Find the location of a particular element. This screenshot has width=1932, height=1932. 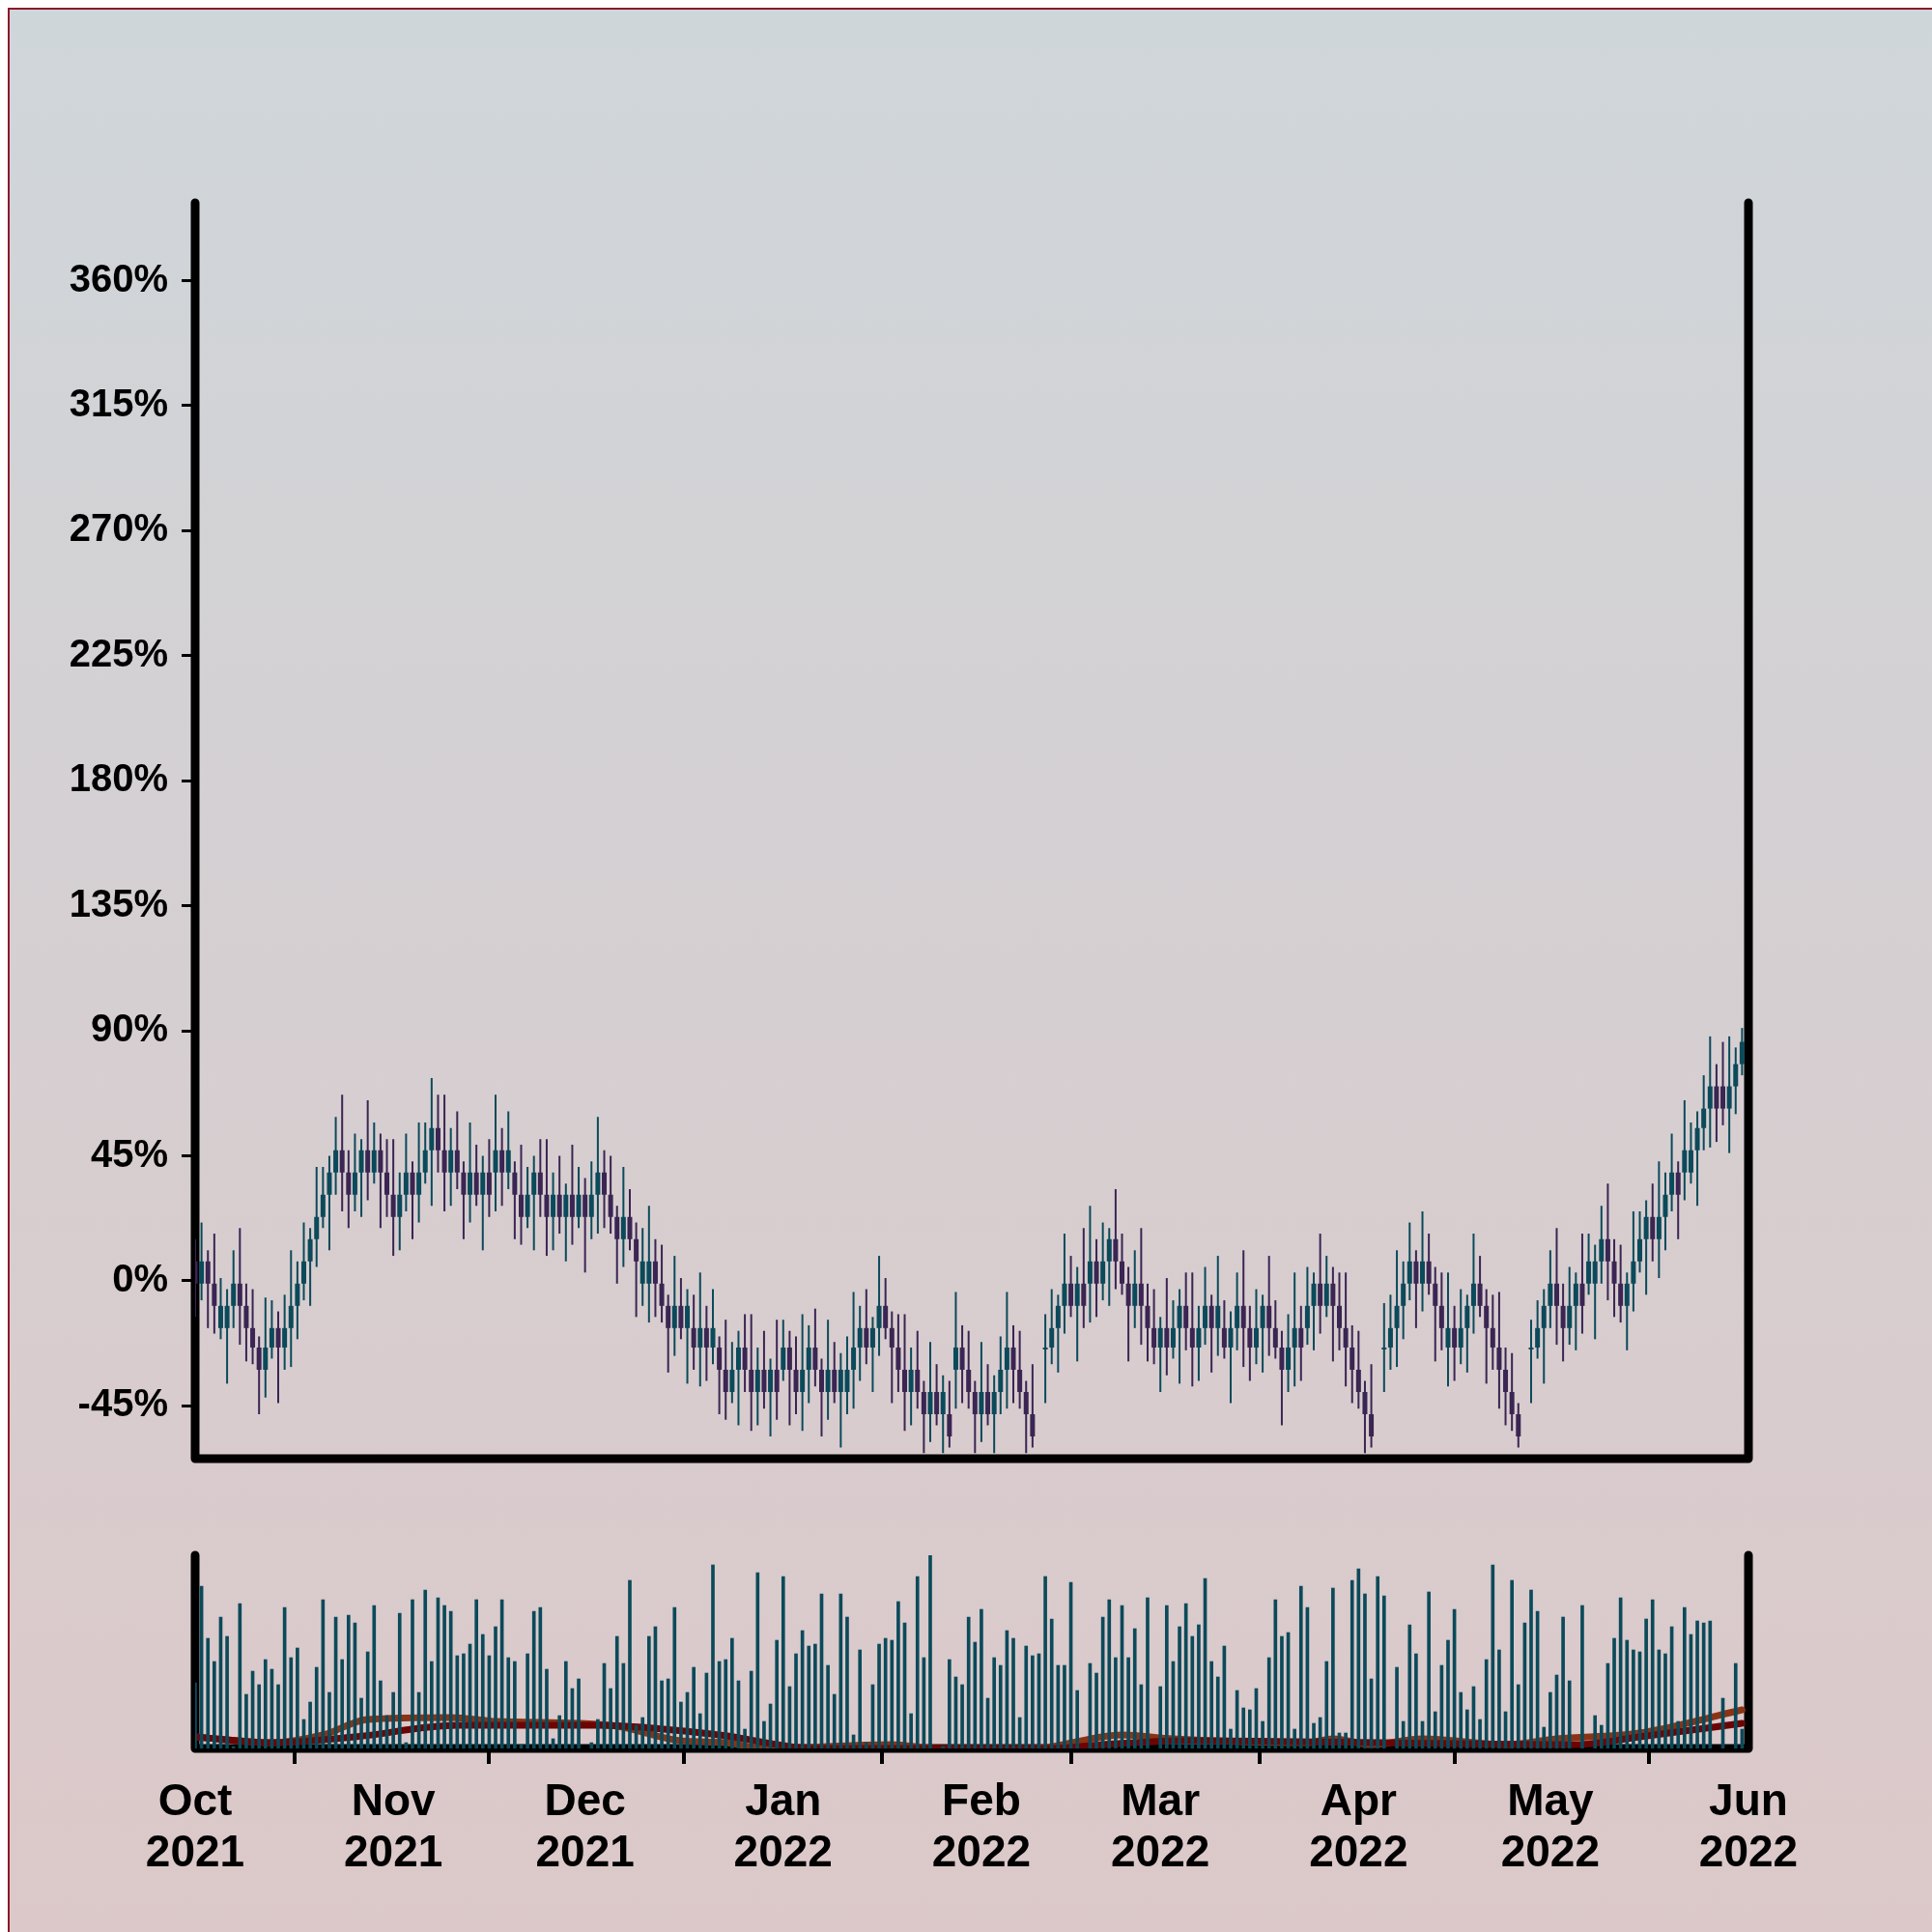

y-tick-label: -45% is located at coordinates (122, 1403).